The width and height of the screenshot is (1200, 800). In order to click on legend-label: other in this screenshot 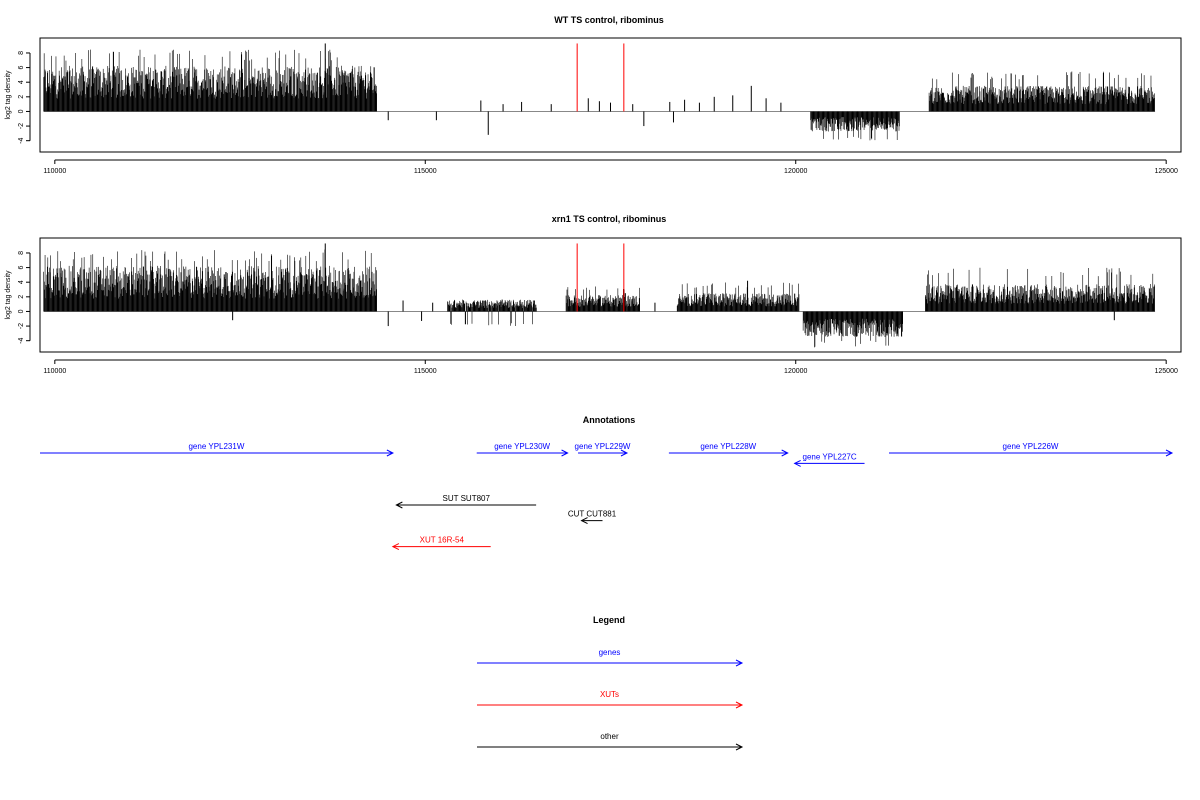, I will do `click(609, 736)`.